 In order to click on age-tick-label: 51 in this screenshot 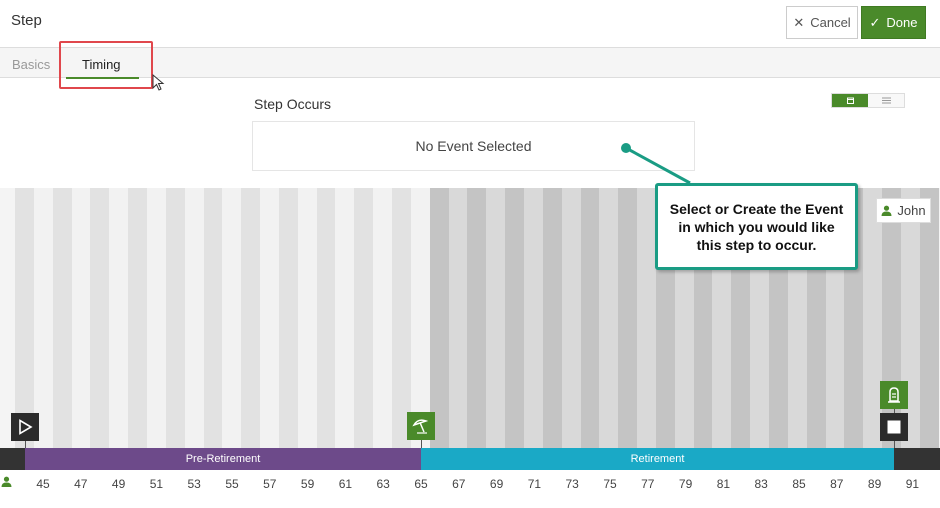, I will do `click(156, 484)`.